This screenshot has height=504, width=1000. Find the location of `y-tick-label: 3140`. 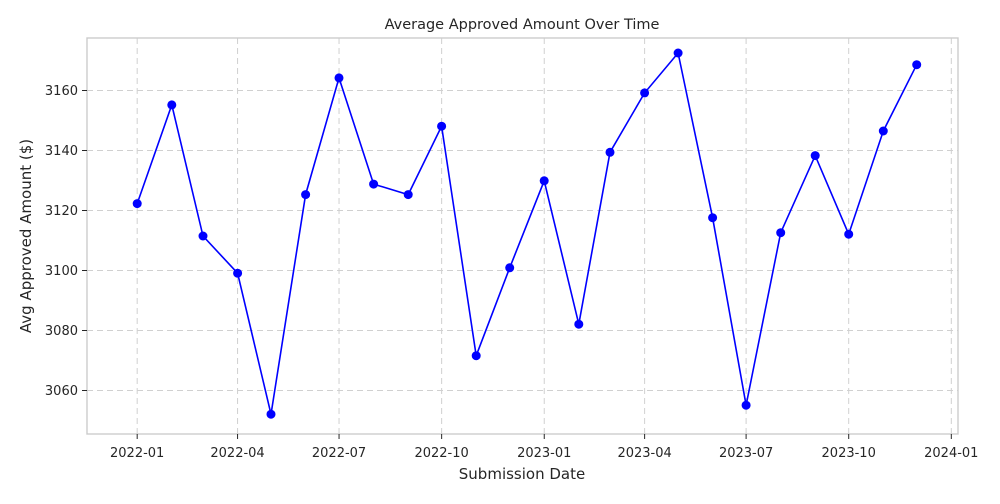

y-tick-label: 3140 is located at coordinates (61, 151).